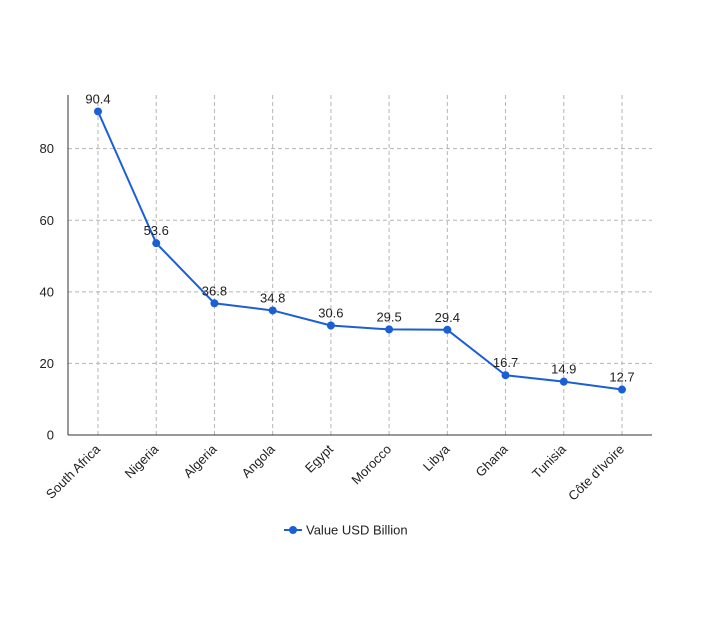  I want to click on y-tick-label: 20, so click(47, 363).